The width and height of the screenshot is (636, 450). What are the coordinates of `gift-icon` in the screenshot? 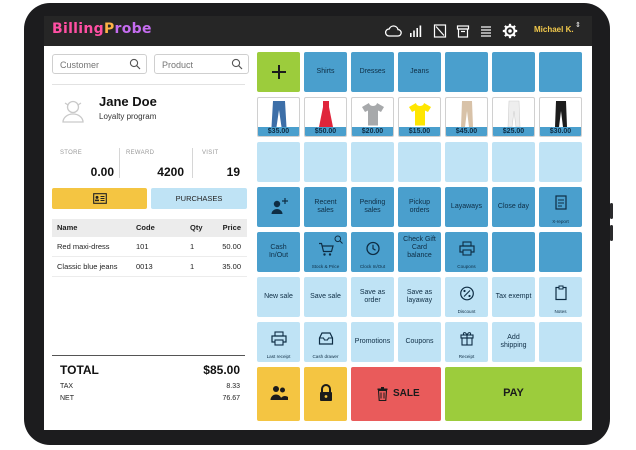 It's located at (466, 339).